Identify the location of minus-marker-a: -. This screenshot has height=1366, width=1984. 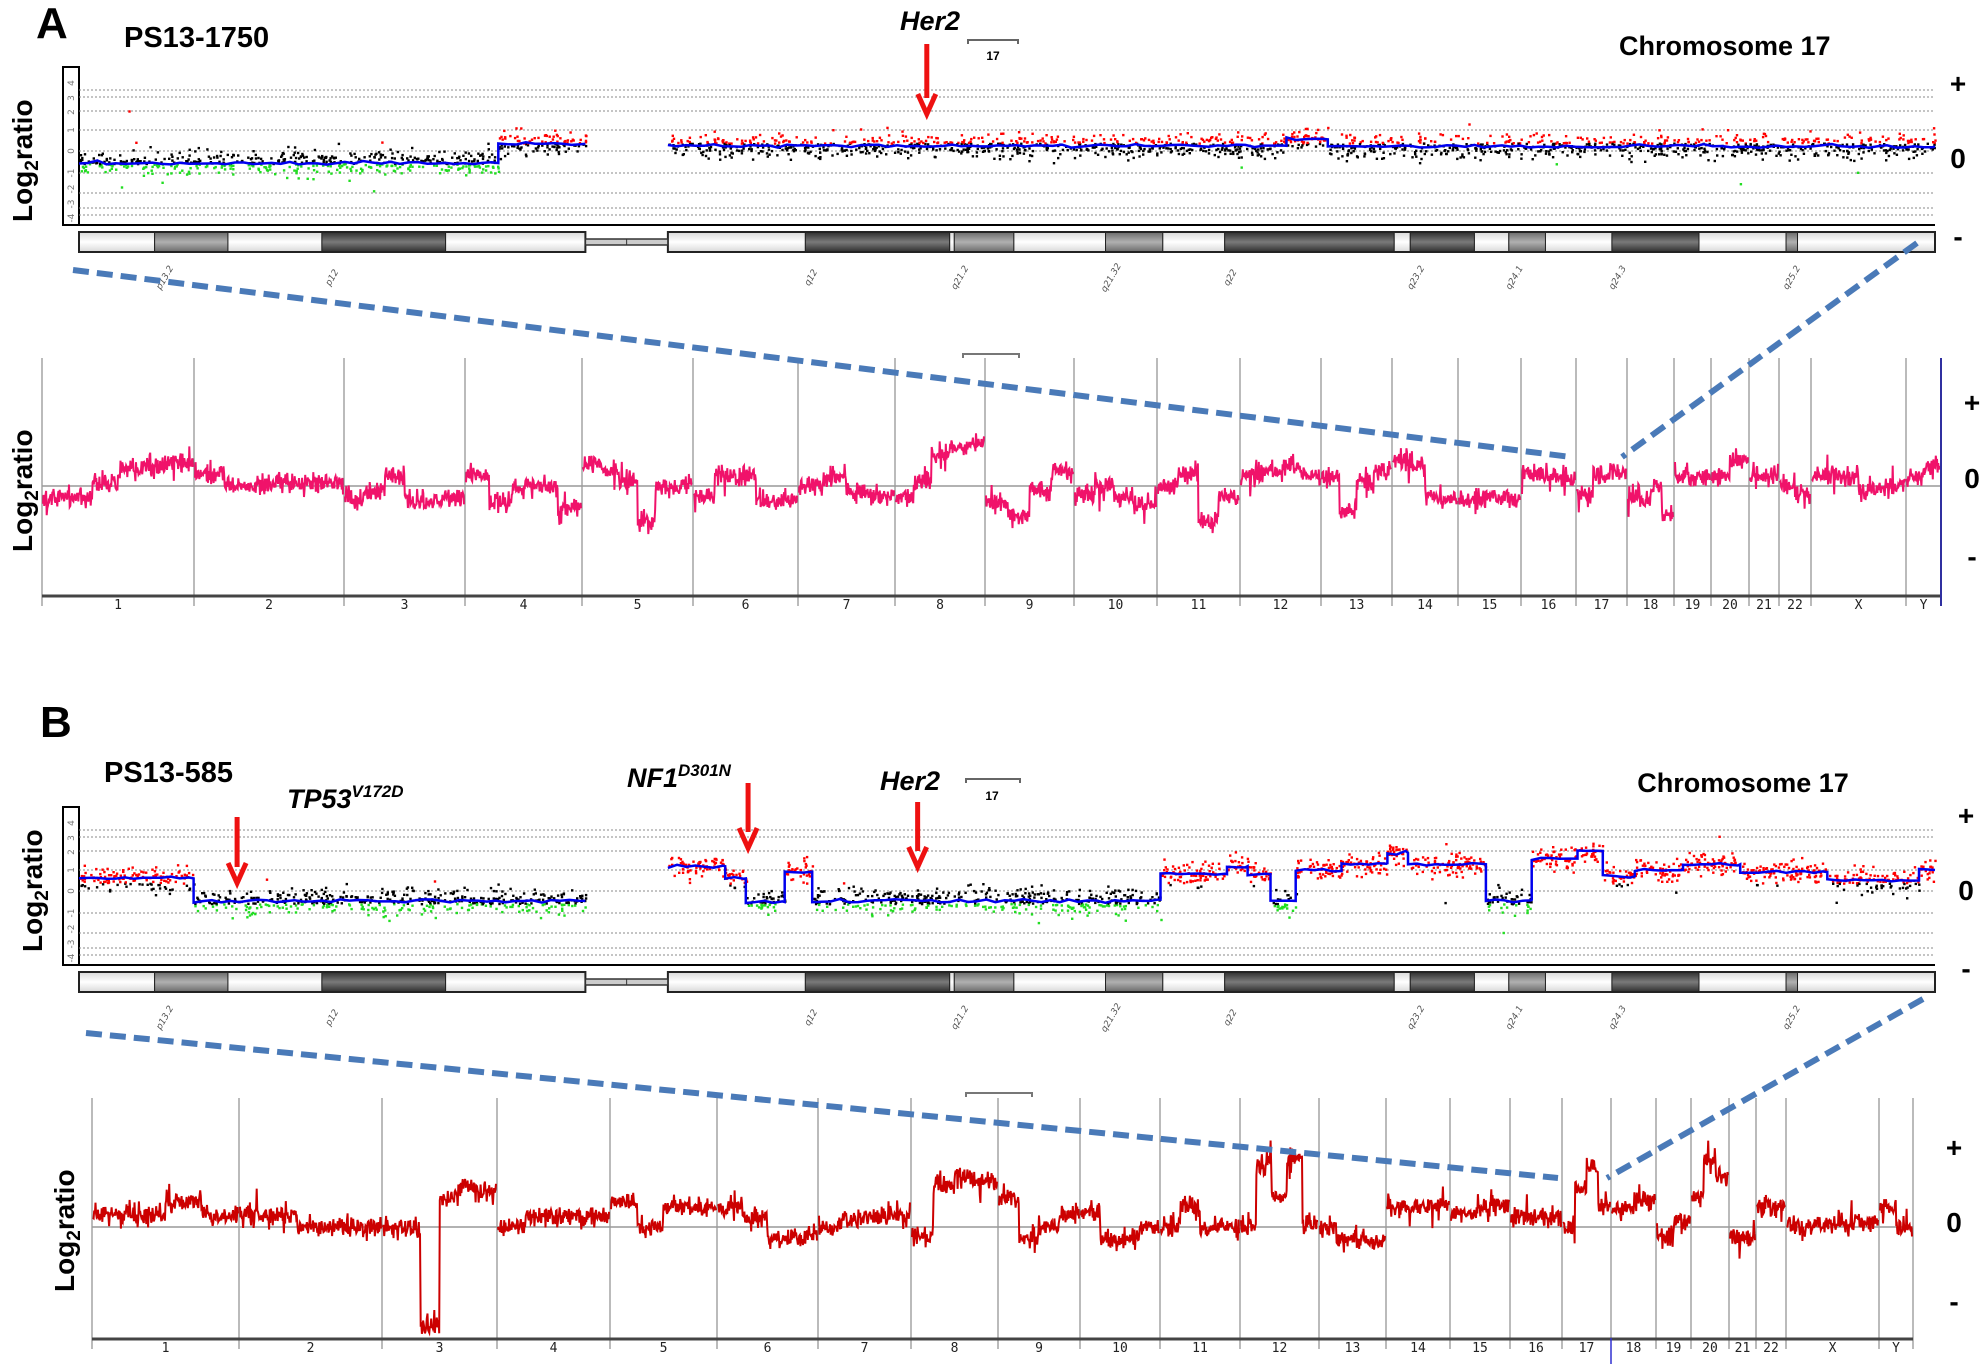
(1957, 236).